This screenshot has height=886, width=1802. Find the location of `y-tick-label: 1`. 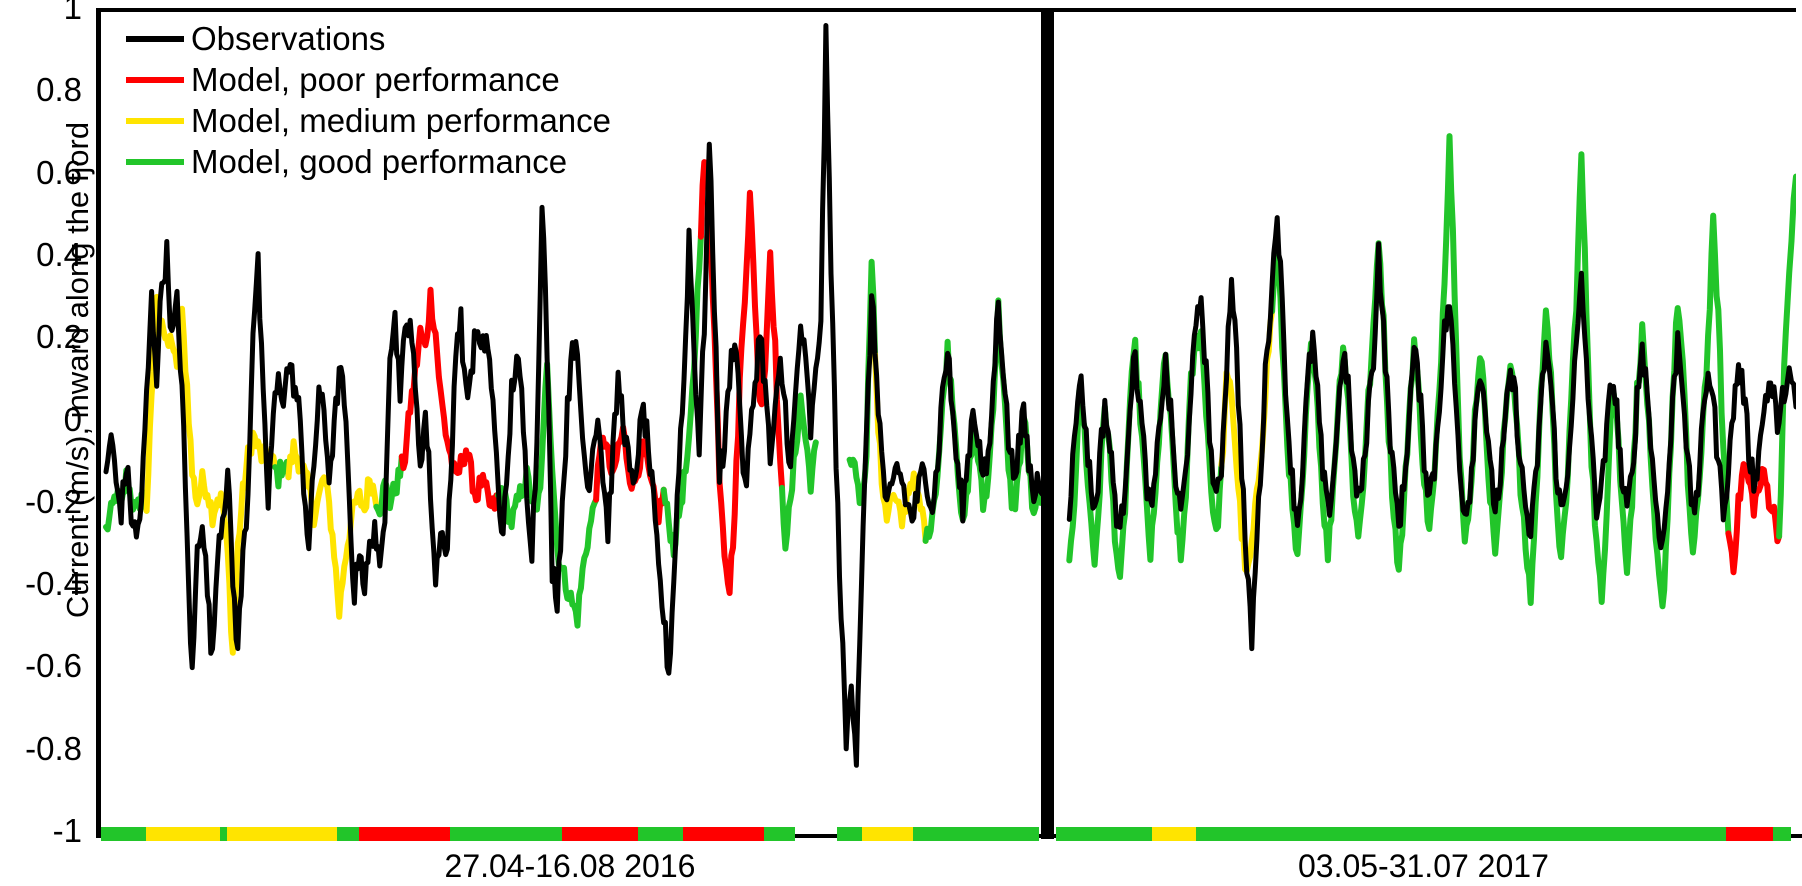

y-tick-label: 1 is located at coordinates (72, 13).